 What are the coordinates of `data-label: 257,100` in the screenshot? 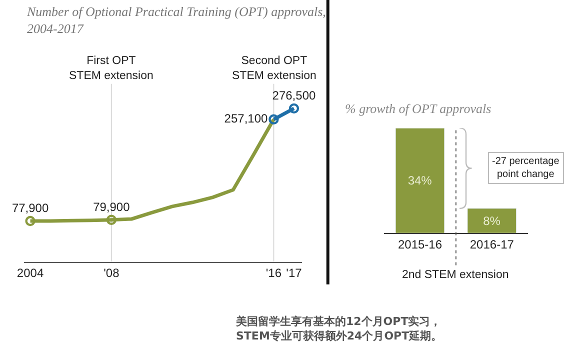 It's located at (246, 118).